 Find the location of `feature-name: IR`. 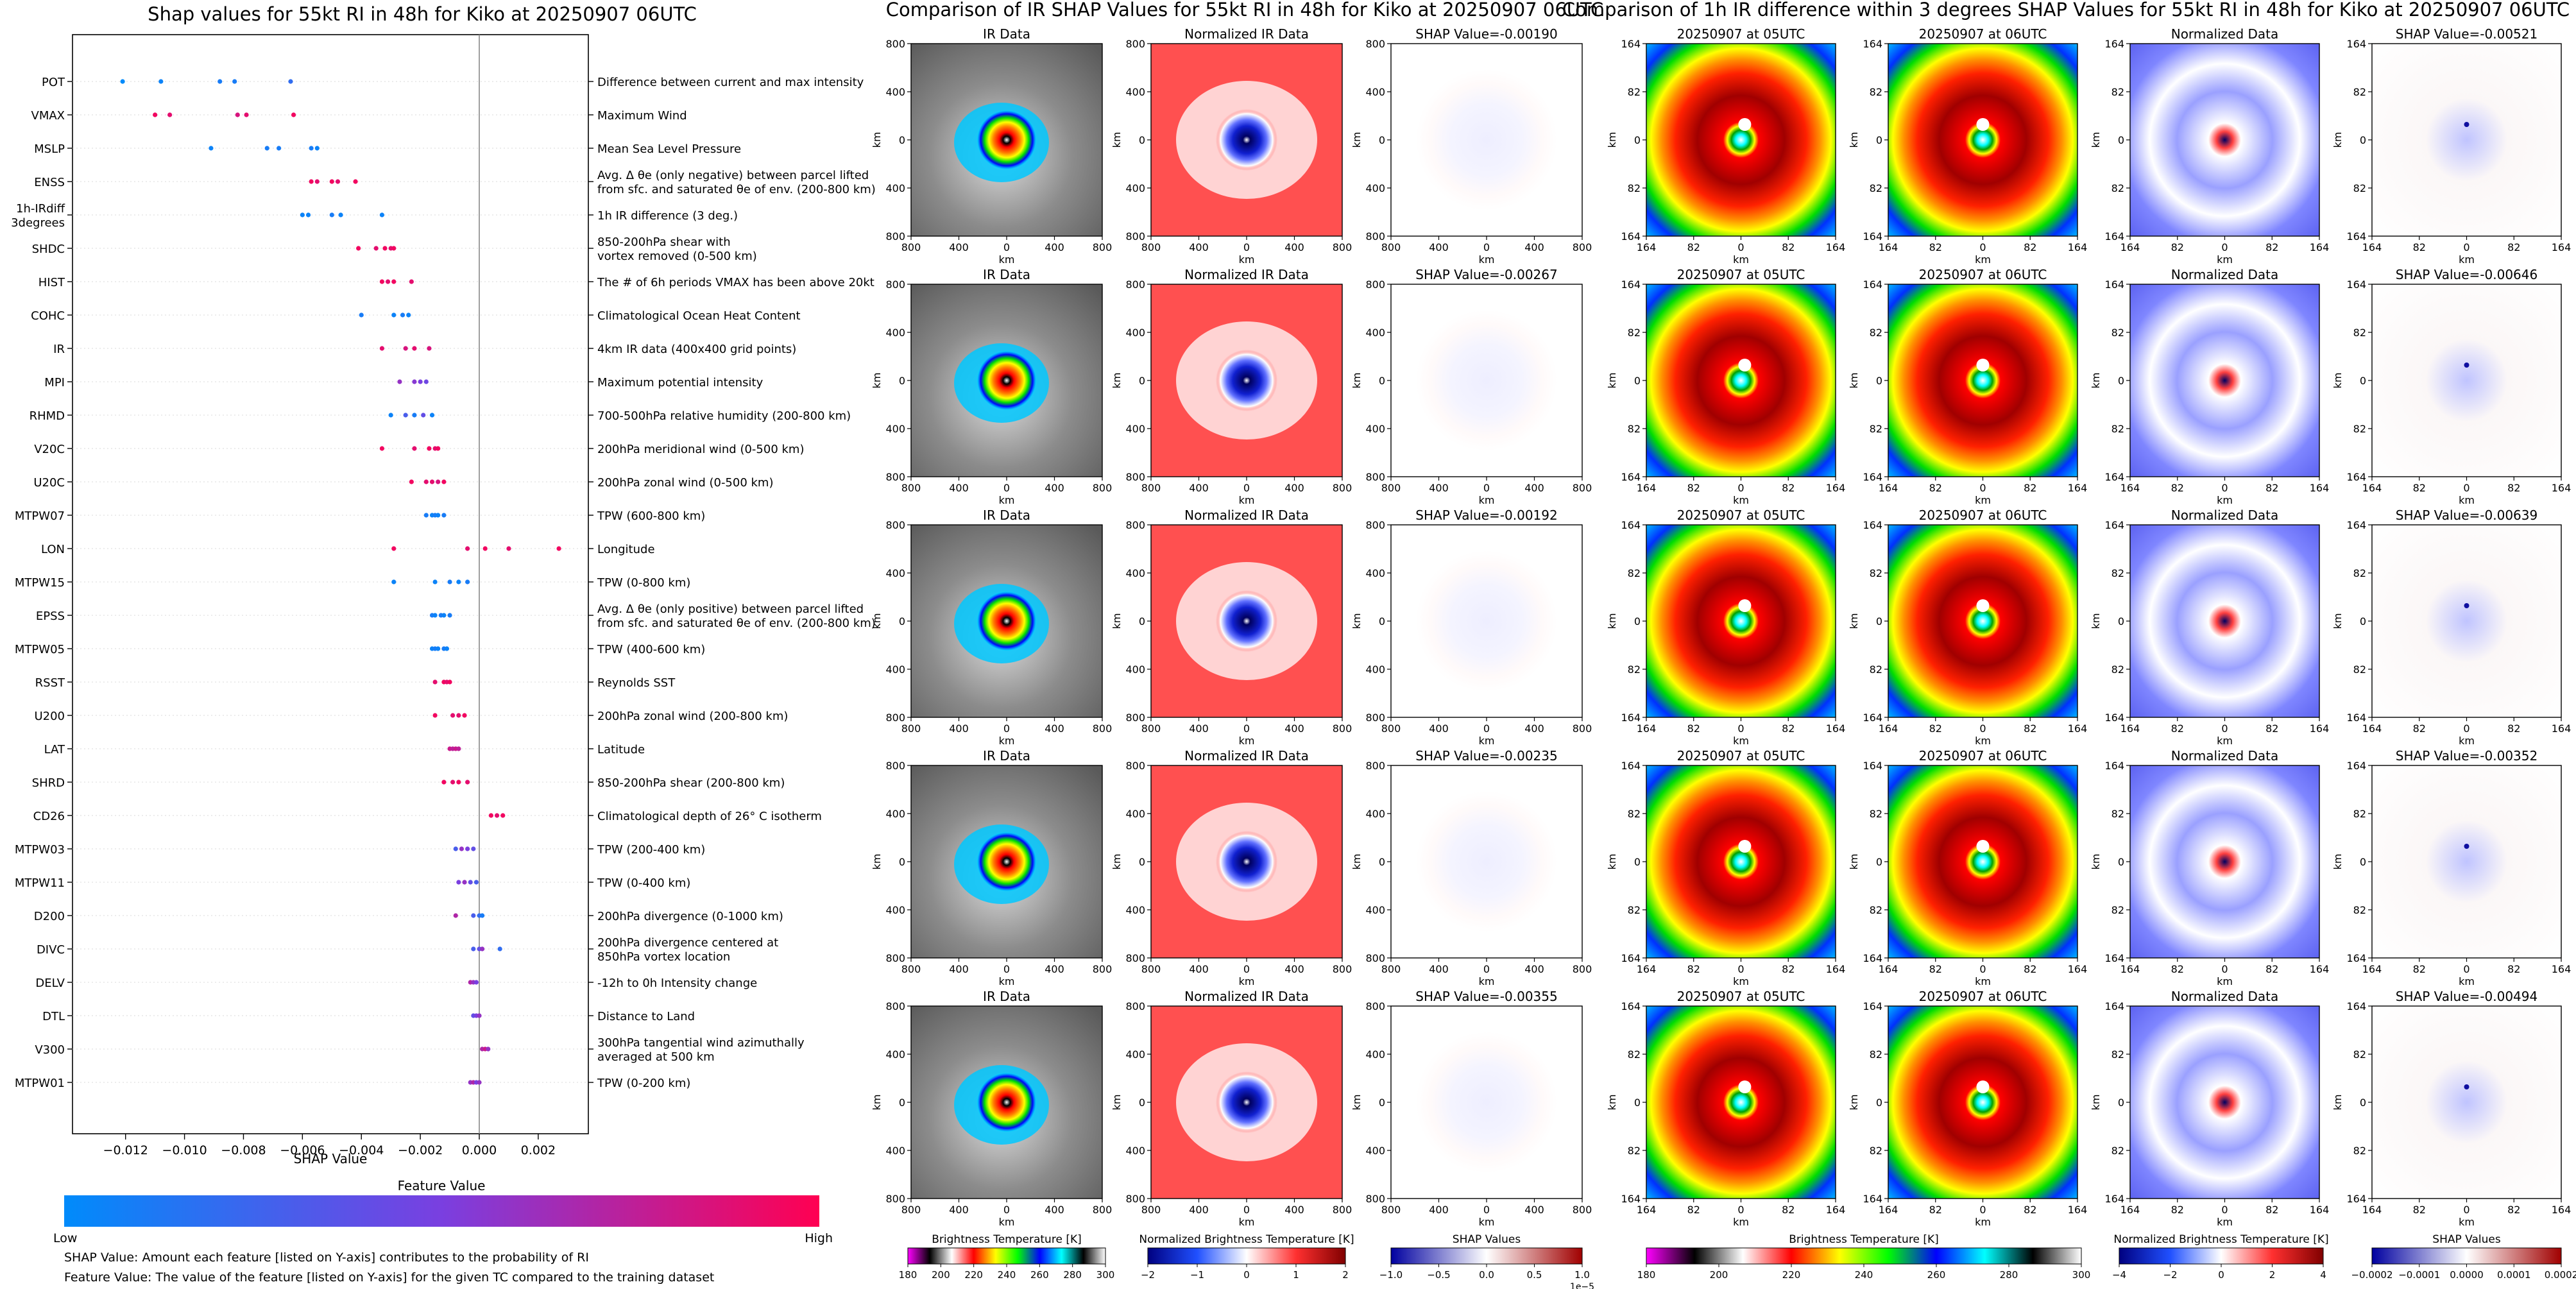

feature-name: IR is located at coordinates (59, 350).